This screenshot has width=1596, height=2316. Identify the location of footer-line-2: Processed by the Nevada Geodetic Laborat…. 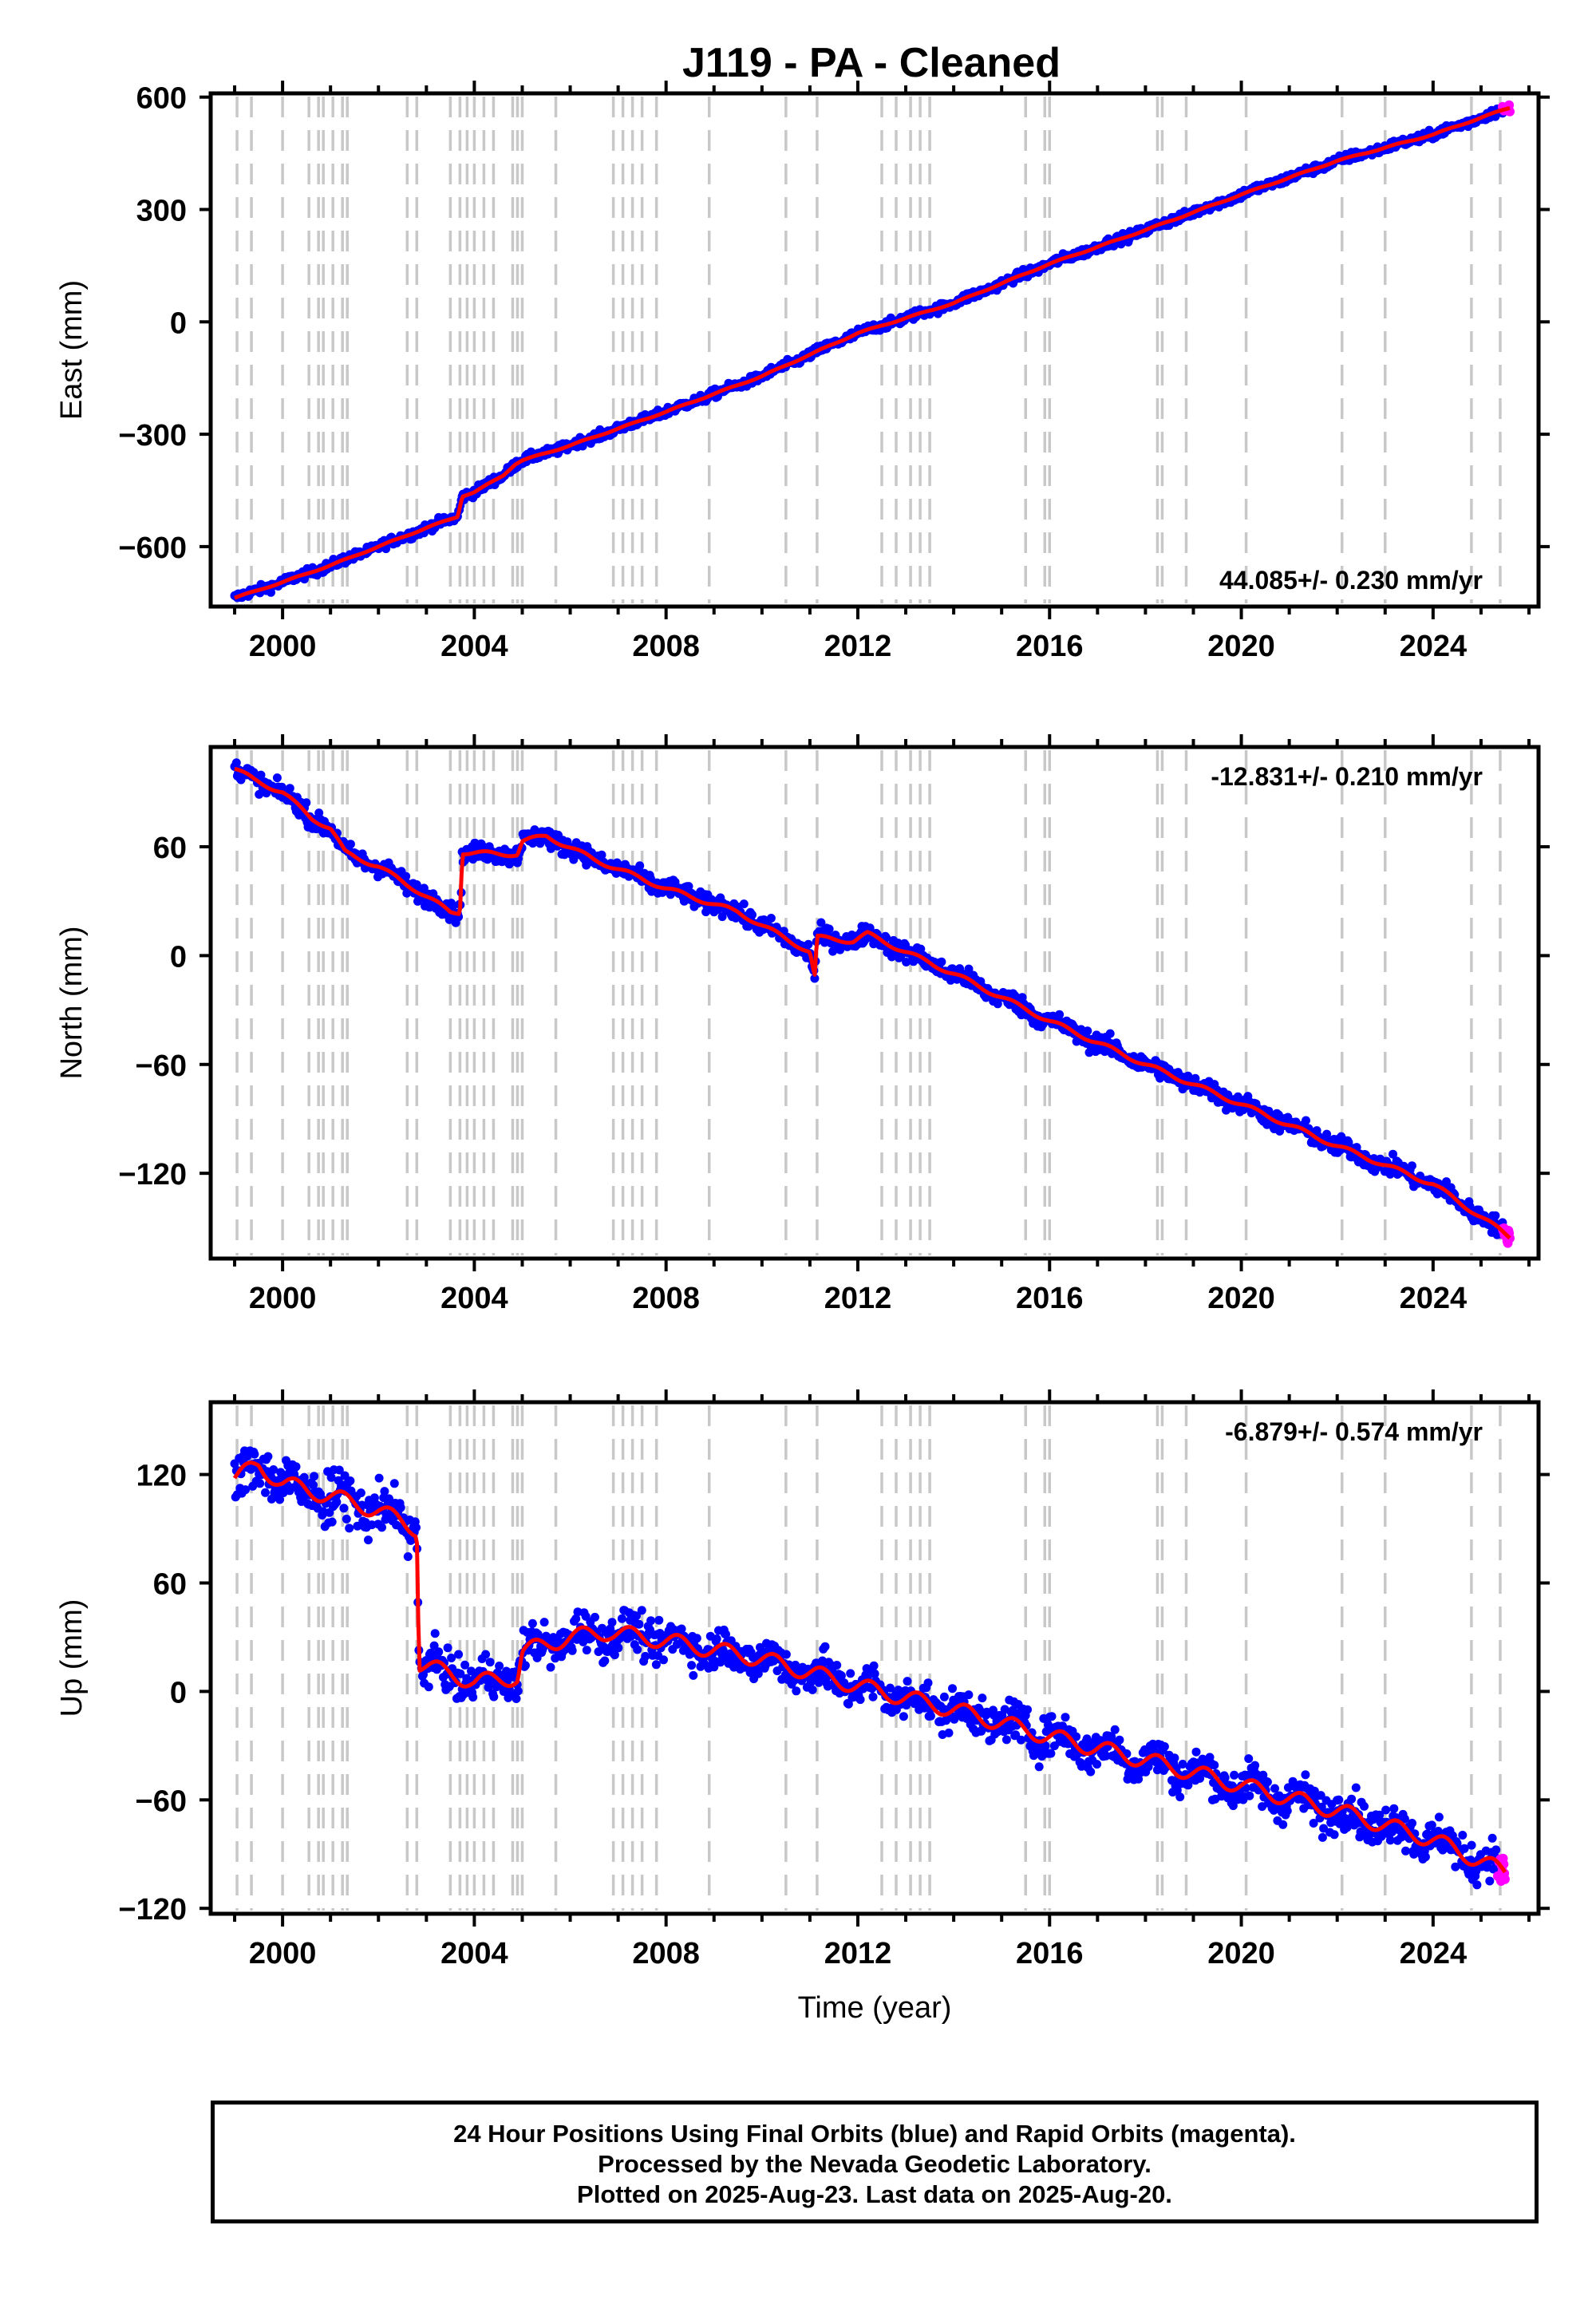
(875, 2164).